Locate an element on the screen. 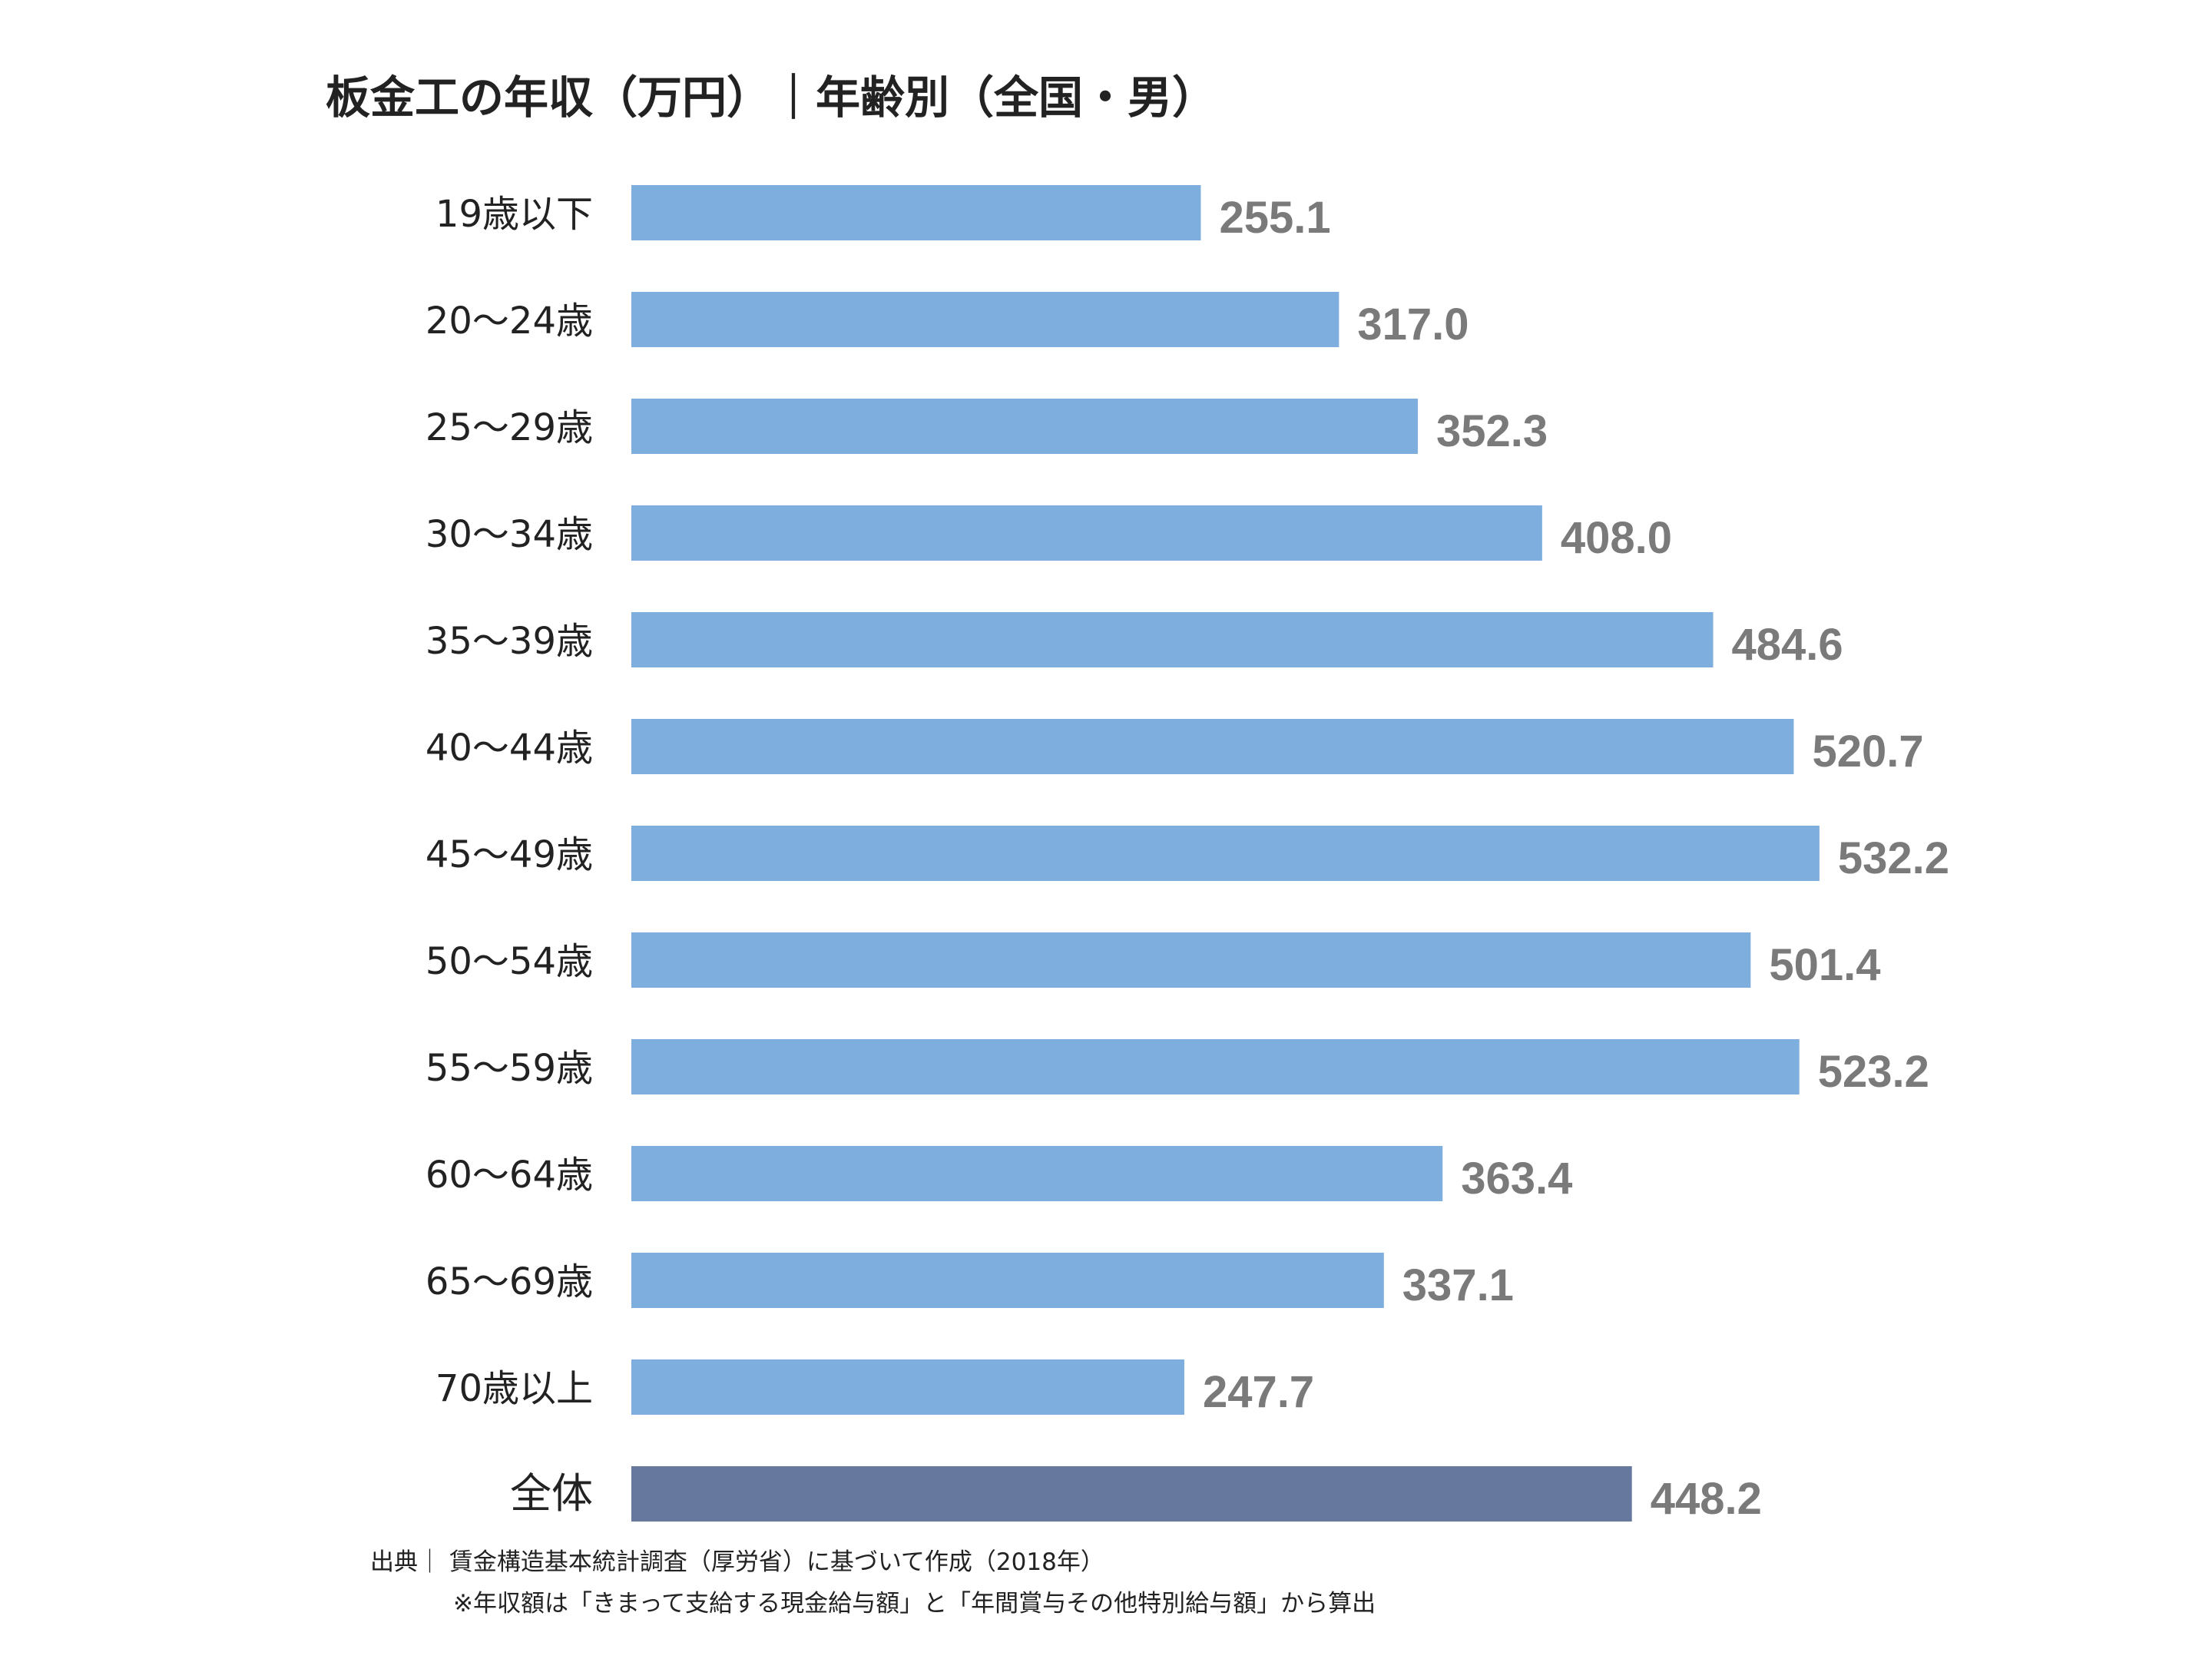 Image resolution: width=2212 pixels, height=1659 pixels. category-label: 55～59歳 is located at coordinates (510, 1069).